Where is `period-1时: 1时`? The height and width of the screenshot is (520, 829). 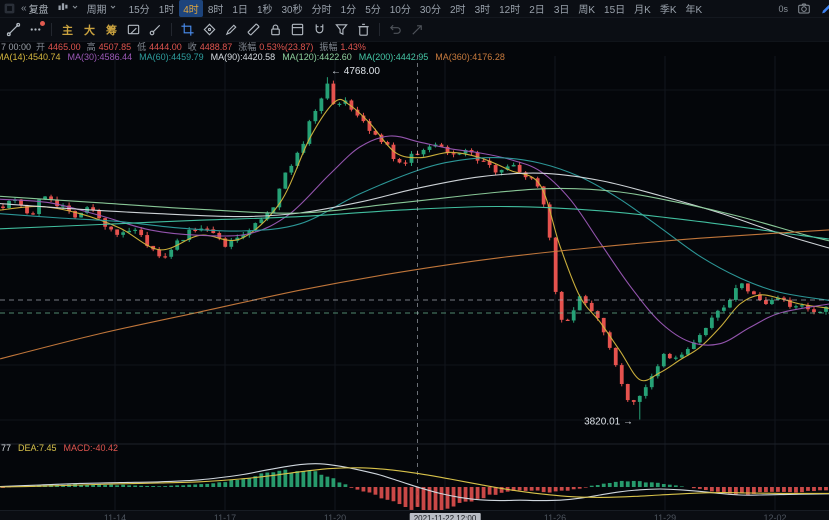
period-1时: 1时 is located at coordinates (166, 10).